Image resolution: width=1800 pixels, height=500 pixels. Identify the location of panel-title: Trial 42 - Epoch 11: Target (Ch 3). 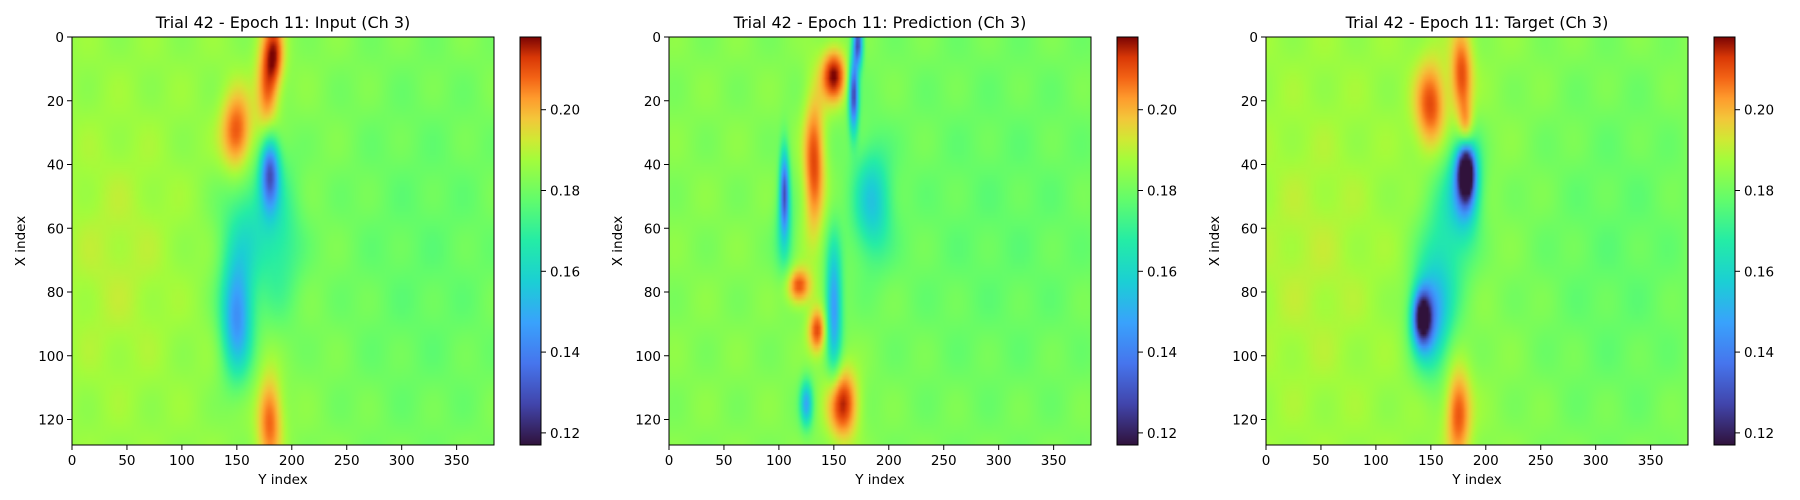
(1477, 22).